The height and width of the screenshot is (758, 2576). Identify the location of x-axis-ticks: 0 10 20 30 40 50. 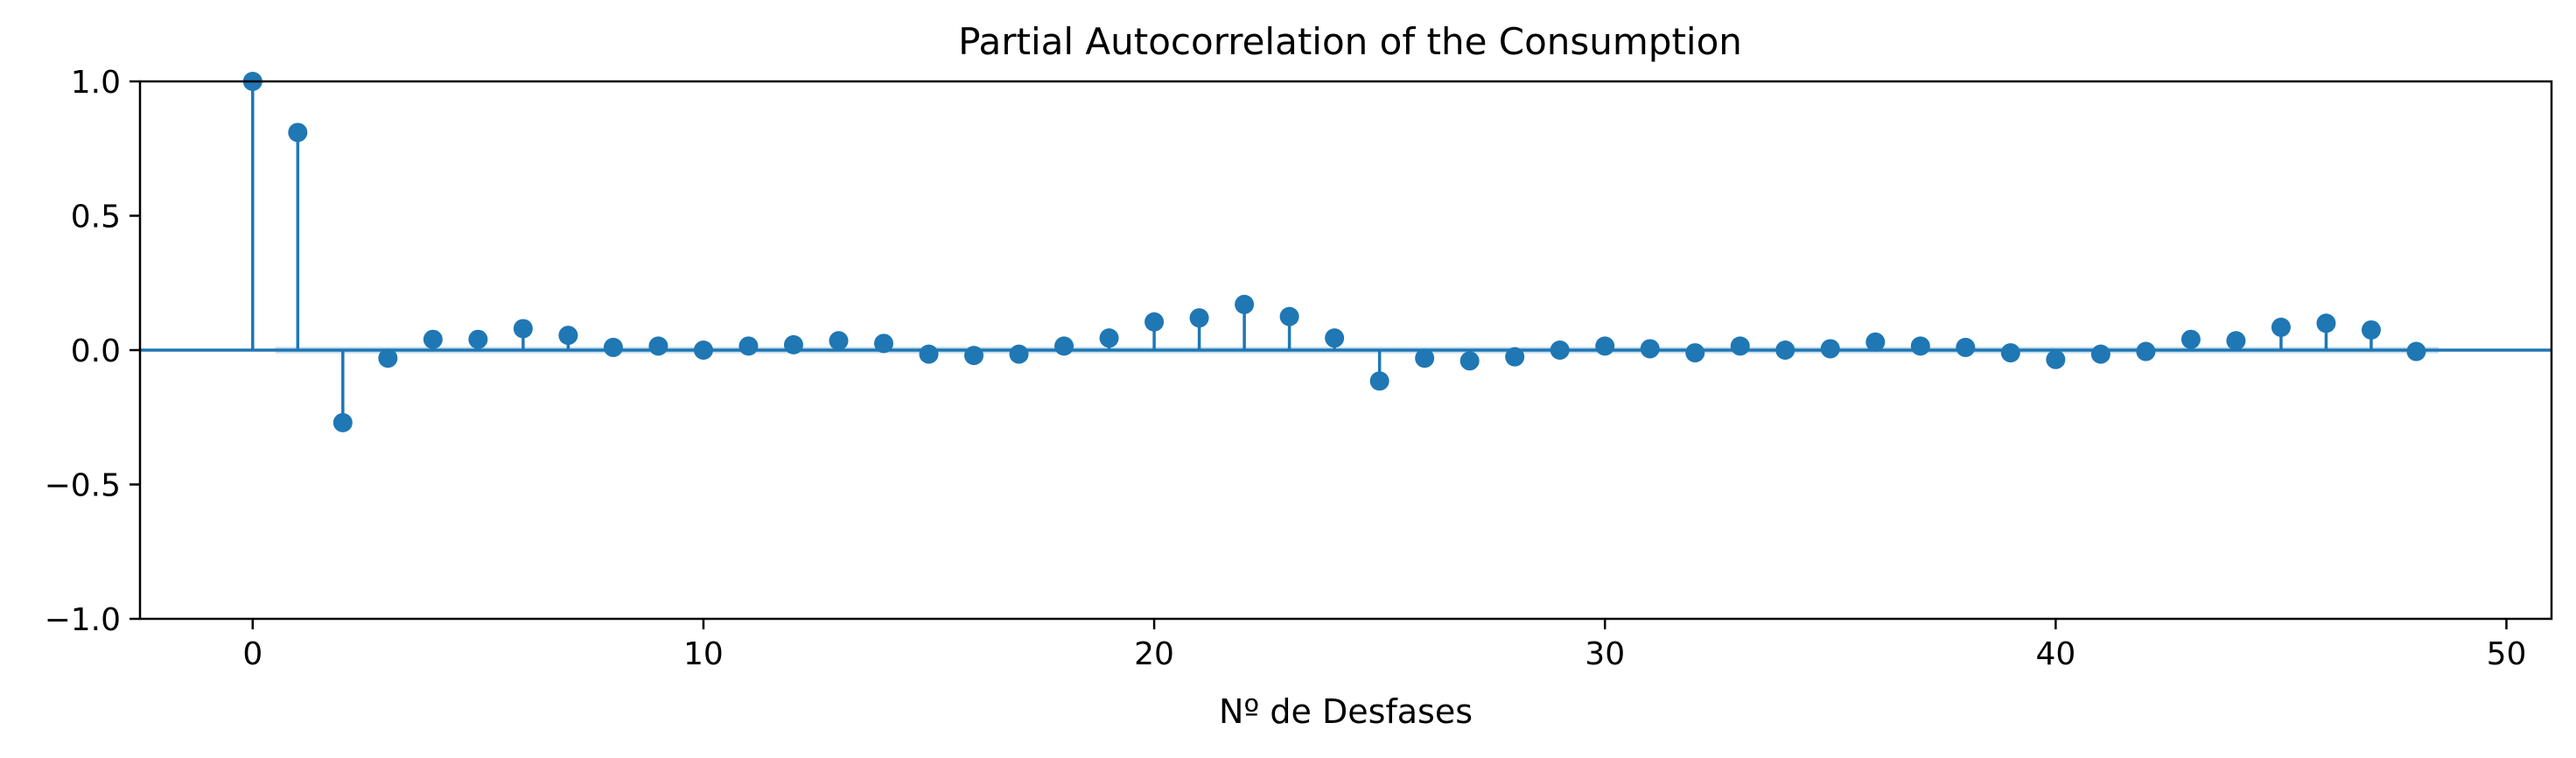
(1384, 645).